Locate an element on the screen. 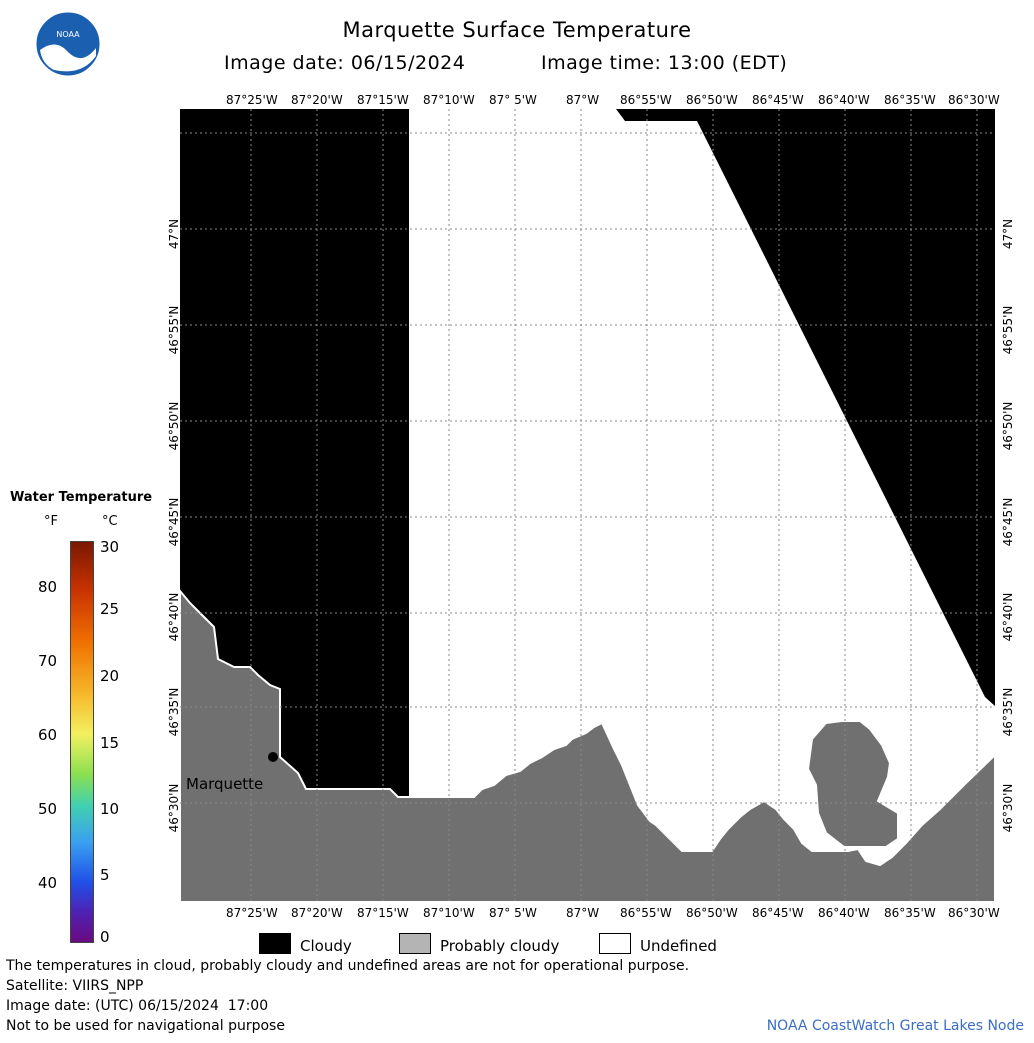  f-tick: 70 is located at coordinates (48, 661).